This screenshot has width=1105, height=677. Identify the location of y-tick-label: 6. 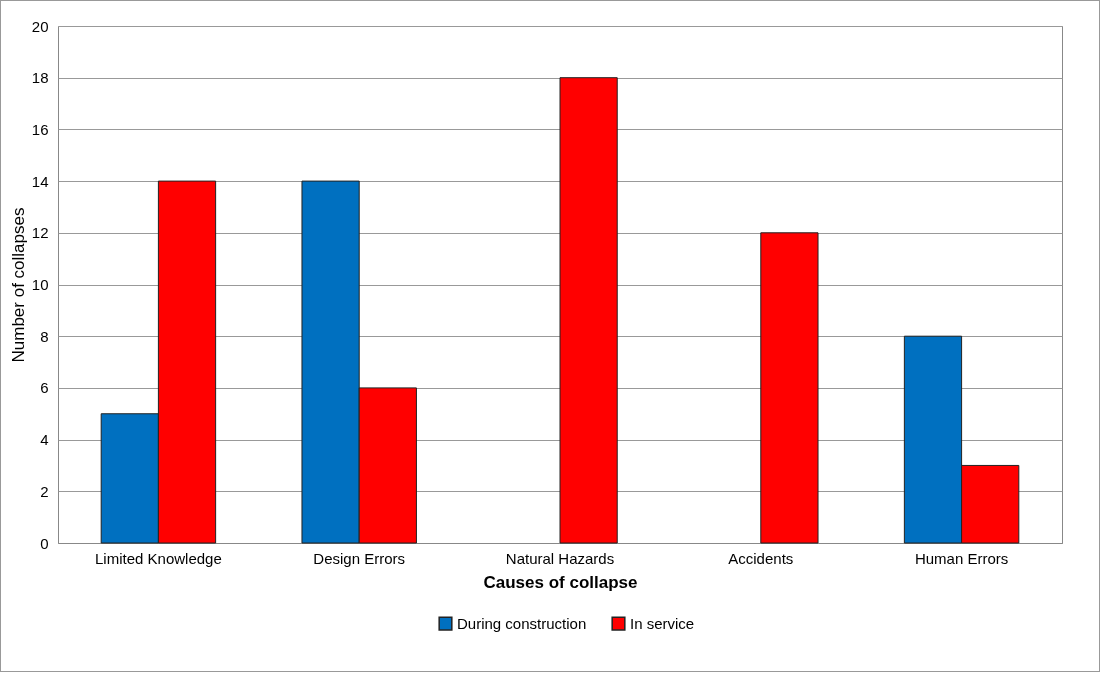
(44, 388).